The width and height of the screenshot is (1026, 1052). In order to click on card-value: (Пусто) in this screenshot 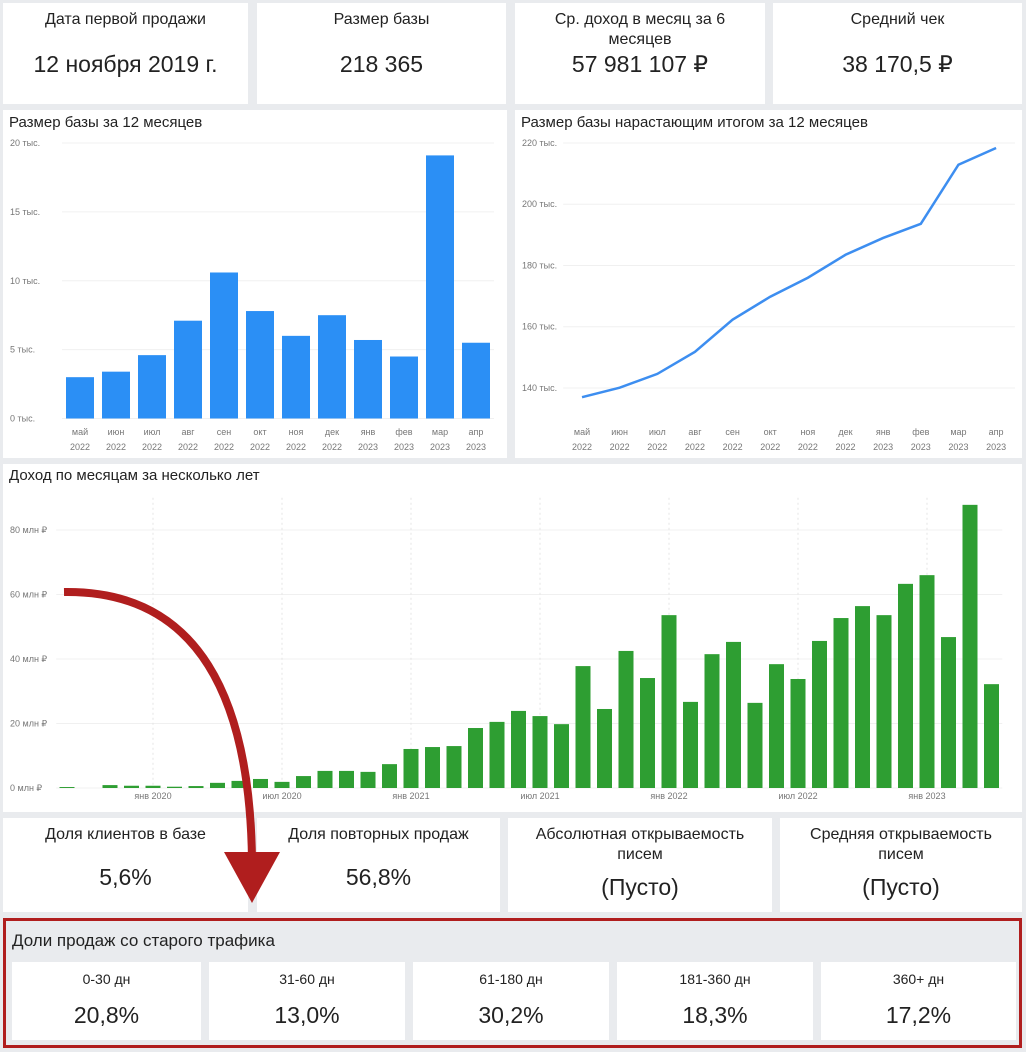, I will do `click(640, 887)`.